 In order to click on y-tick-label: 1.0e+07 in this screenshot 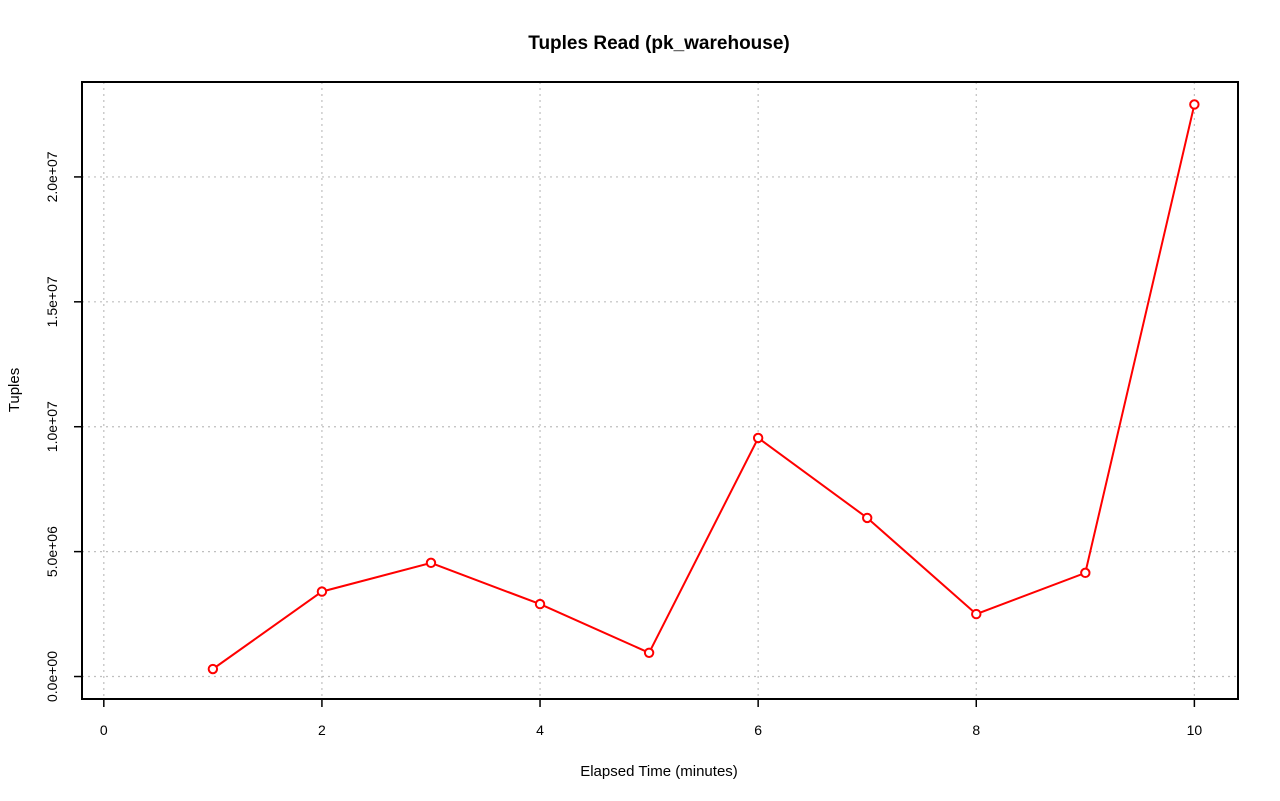, I will do `click(52, 426)`.